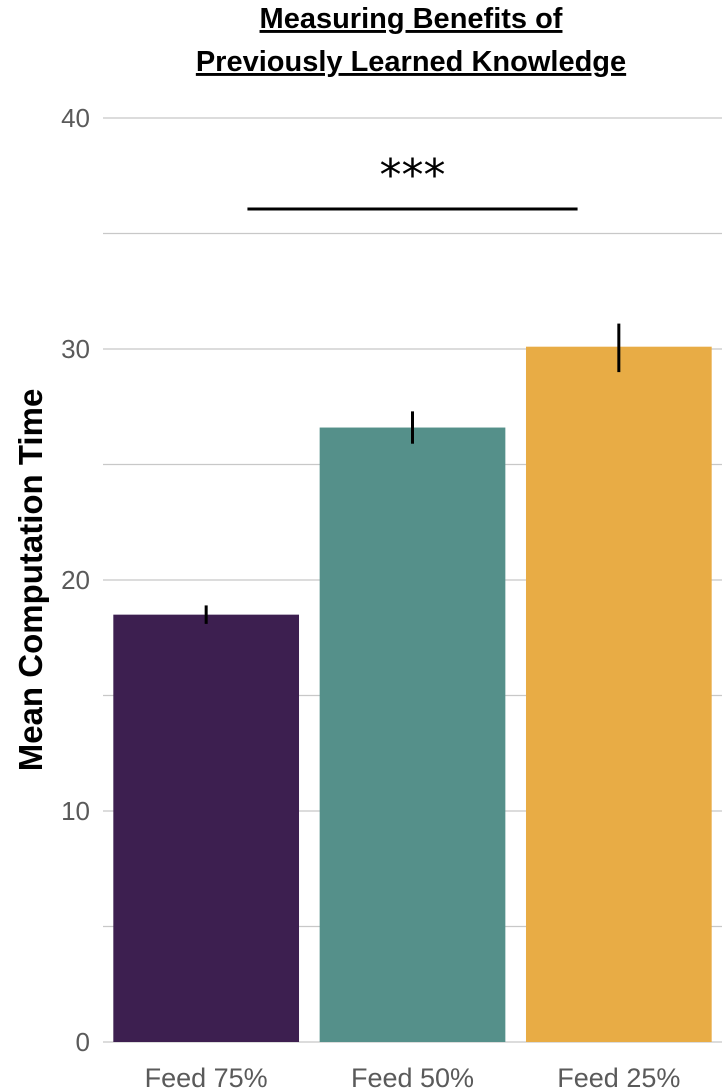 This screenshot has width=722, height=1091. What do you see at coordinates (75, 349) in the screenshot?
I see `y-tick-label: 30` at bounding box center [75, 349].